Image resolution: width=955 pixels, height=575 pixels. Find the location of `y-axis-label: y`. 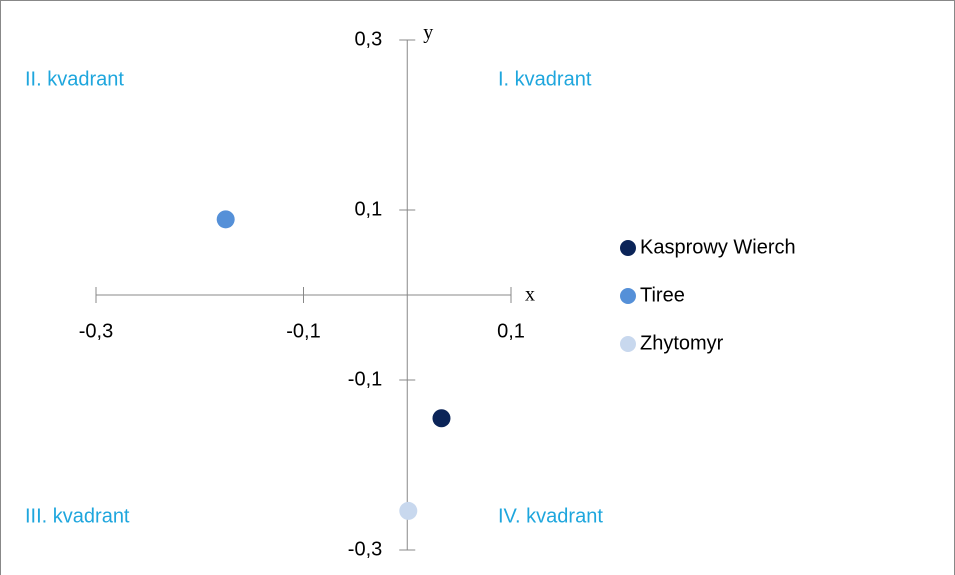

y-axis-label: y is located at coordinates (428, 33).